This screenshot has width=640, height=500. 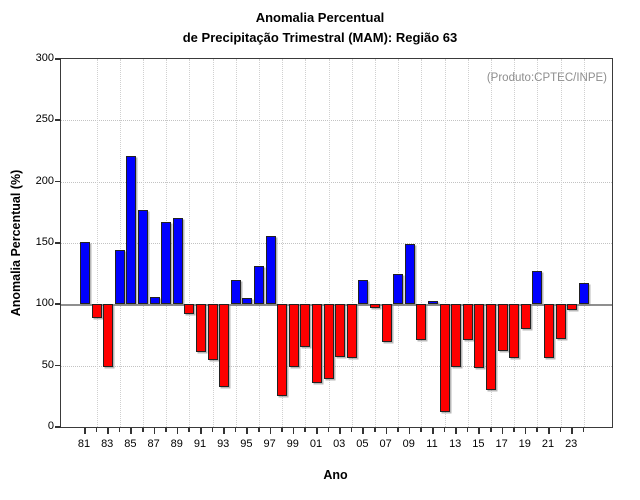 I want to click on bar-2003, so click(x=340, y=331).